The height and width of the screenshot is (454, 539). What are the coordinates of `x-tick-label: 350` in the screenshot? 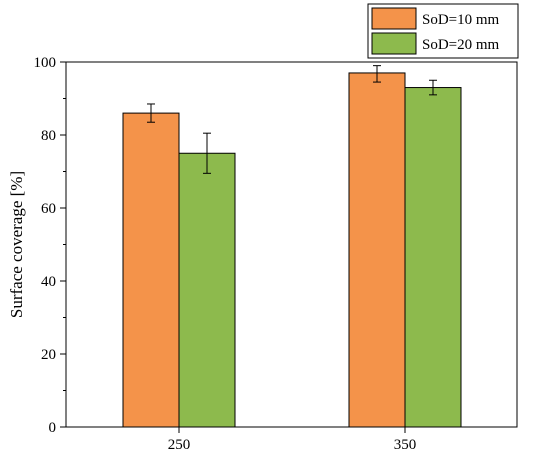 It's located at (405, 445).